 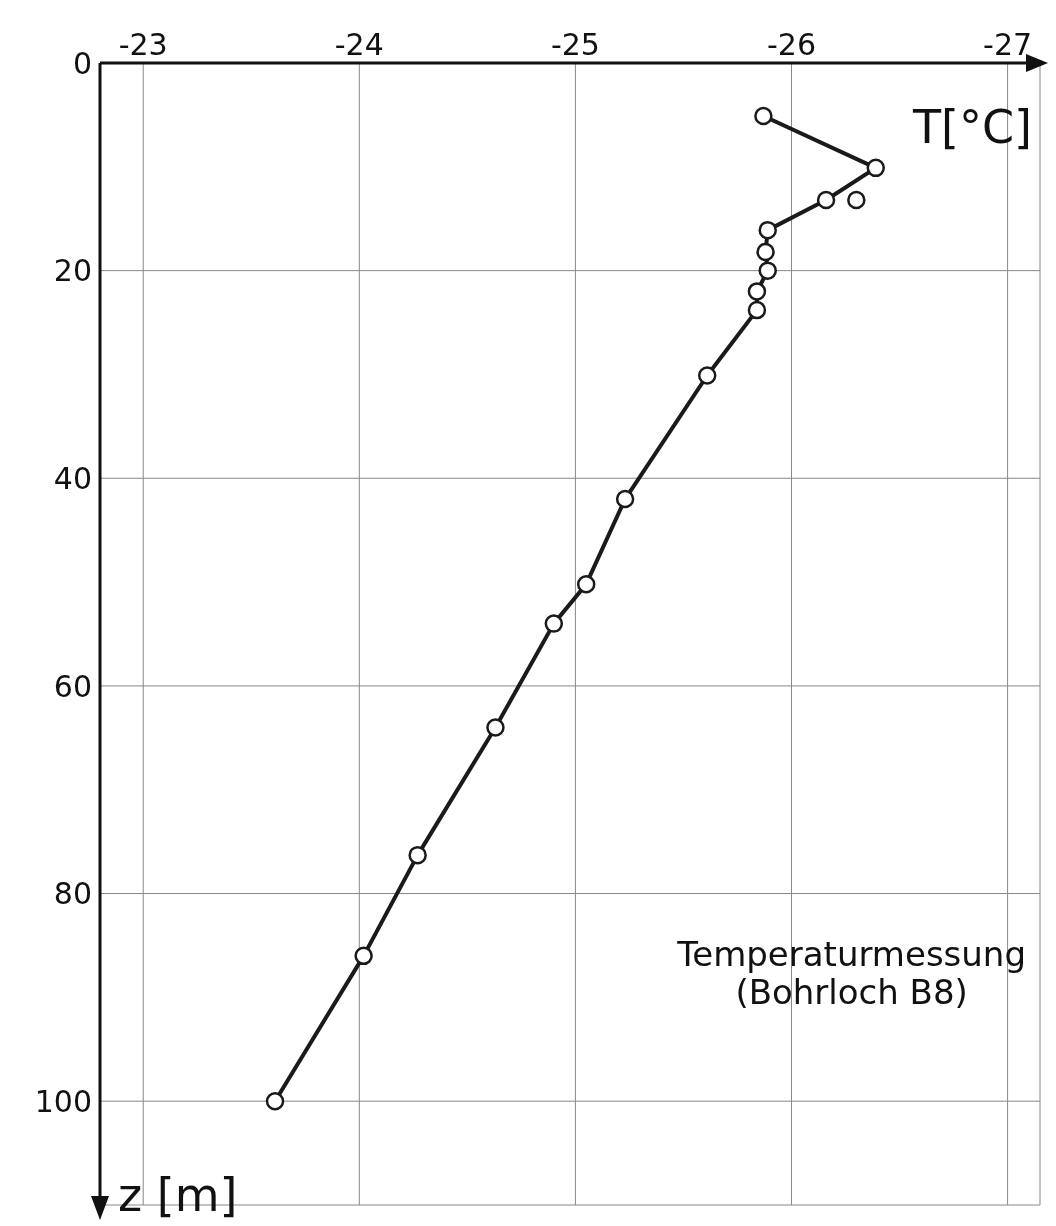 What do you see at coordinates (82, 63) in the screenshot?
I see `y-tick-label: 0` at bounding box center [82, 63].